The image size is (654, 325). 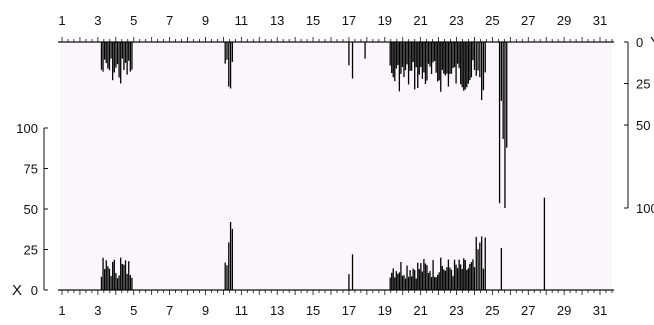 What do you see at coordinates (645, 208) in the screenshot?
I see `top-y-tick-label: 100` at bounding box center [645, 208].